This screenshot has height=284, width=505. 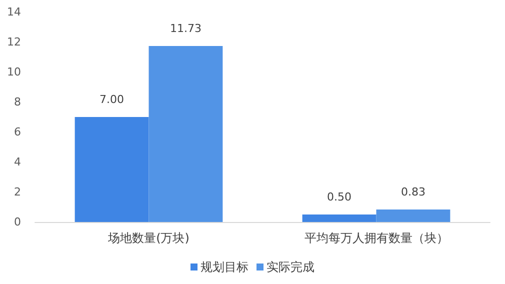 What do you see at coordinates (17, 102) in the screenshot?
I see `y-tick-label: 8` at bounding box center [17, 102].